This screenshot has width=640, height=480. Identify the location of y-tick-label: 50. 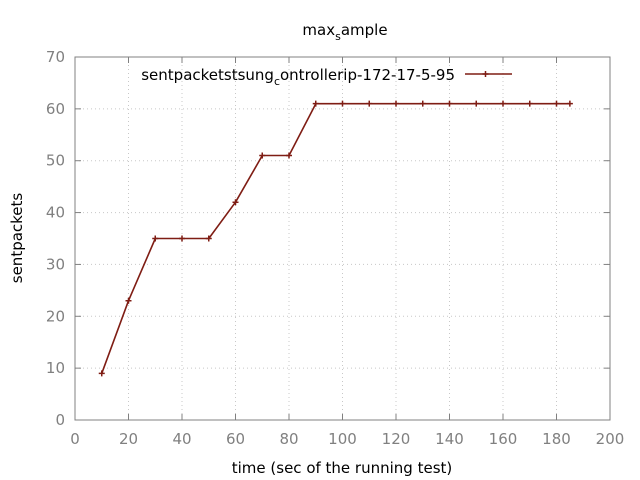
(55, 161).